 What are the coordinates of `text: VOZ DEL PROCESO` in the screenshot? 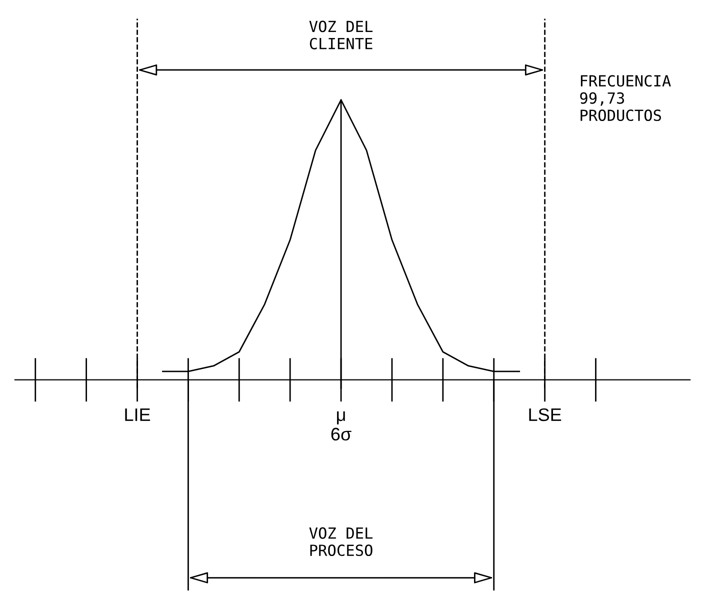 It's located at (341, 541).